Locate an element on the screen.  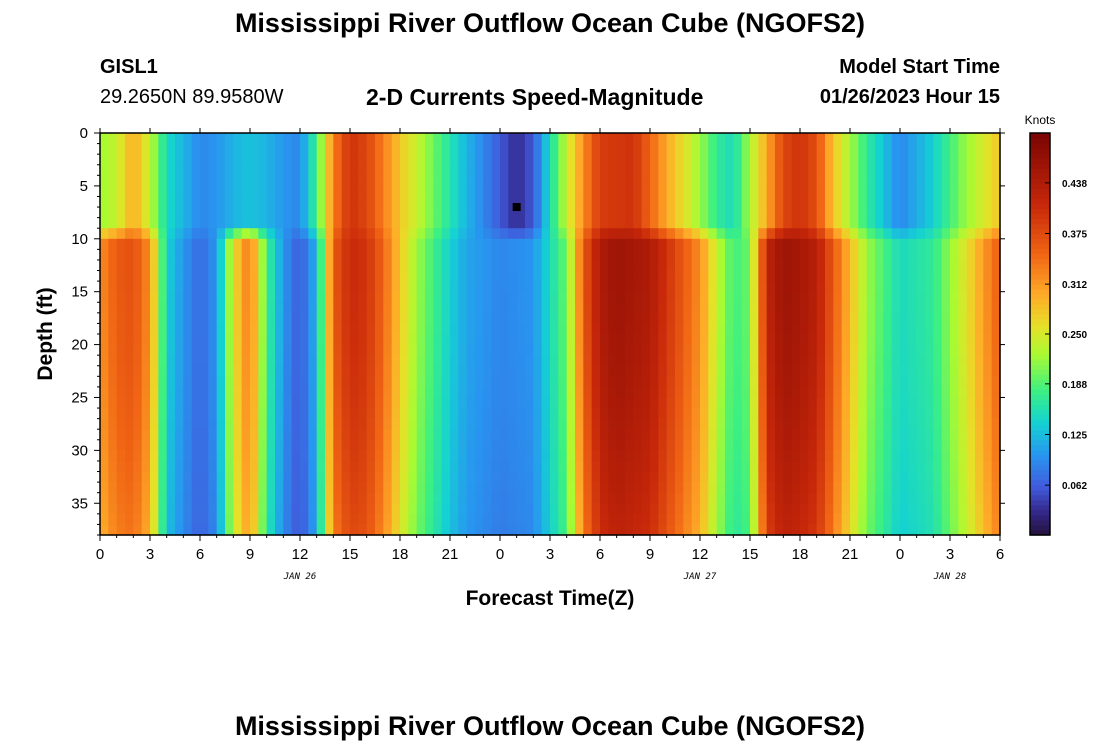
y-tick-label: 25 is located at coordinates (79, 397).